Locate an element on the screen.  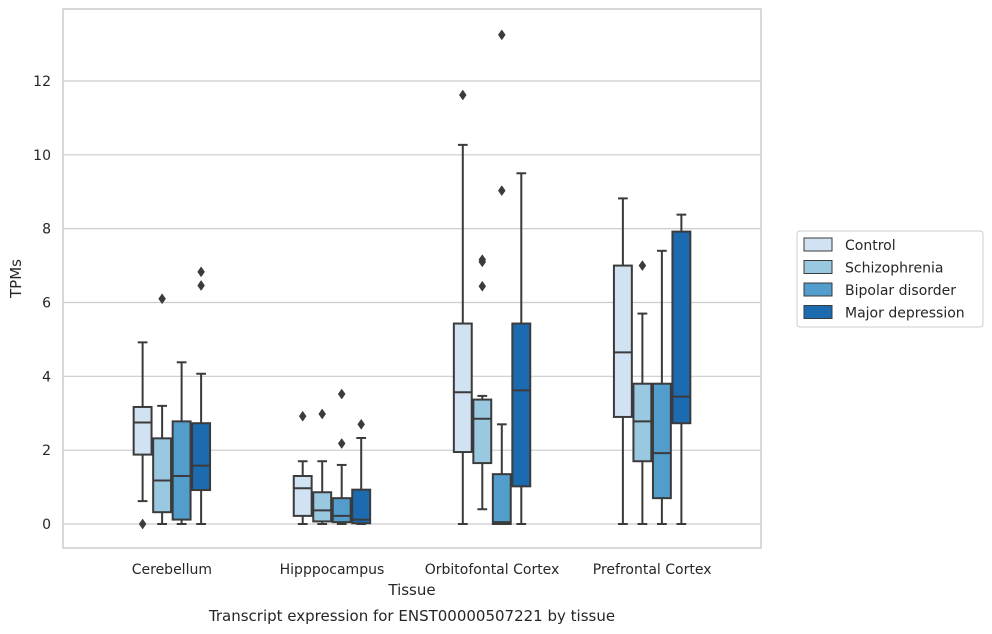
legend-swatch-major-depression is located at coordinates (818, 312).